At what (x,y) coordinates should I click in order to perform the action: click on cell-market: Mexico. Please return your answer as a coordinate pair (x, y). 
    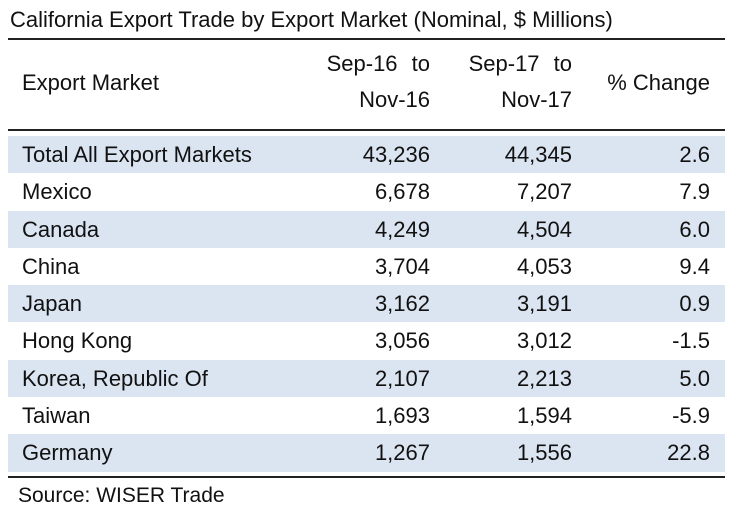
    Looking at the image, I should click on (57, 192).